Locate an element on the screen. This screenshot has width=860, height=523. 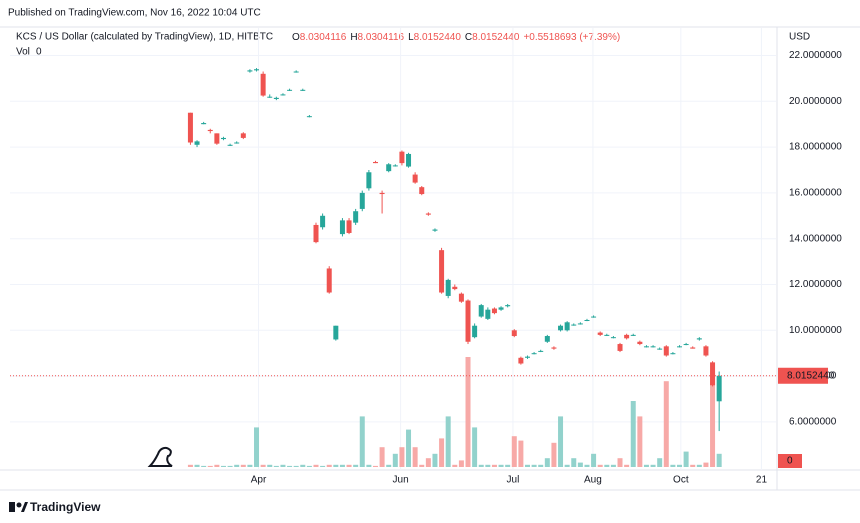
brand: TradingView is located at coordinates (65, 507).